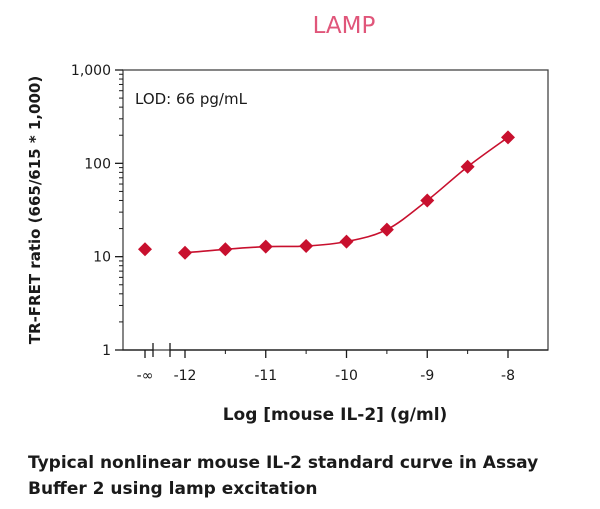 The width and height of the screenshot is (600, 509). What do you see at coordinates (508, 376) in the screenshot?
I see `x-tick-label: -8` at bounding box center [508, 376].